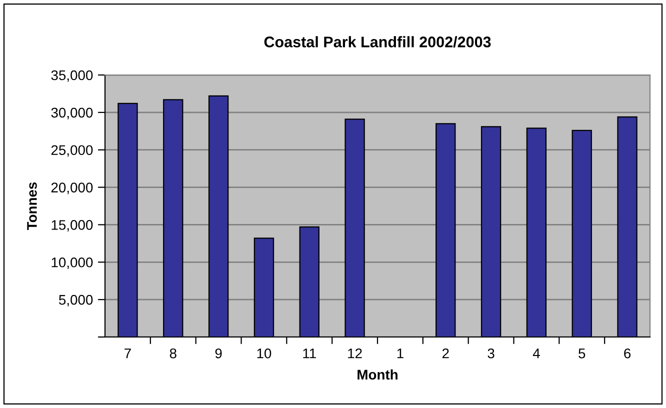  Describe the element at coordinates (72, 114) in the screenshot. I see `y-tick-label: 30,000` at that location.